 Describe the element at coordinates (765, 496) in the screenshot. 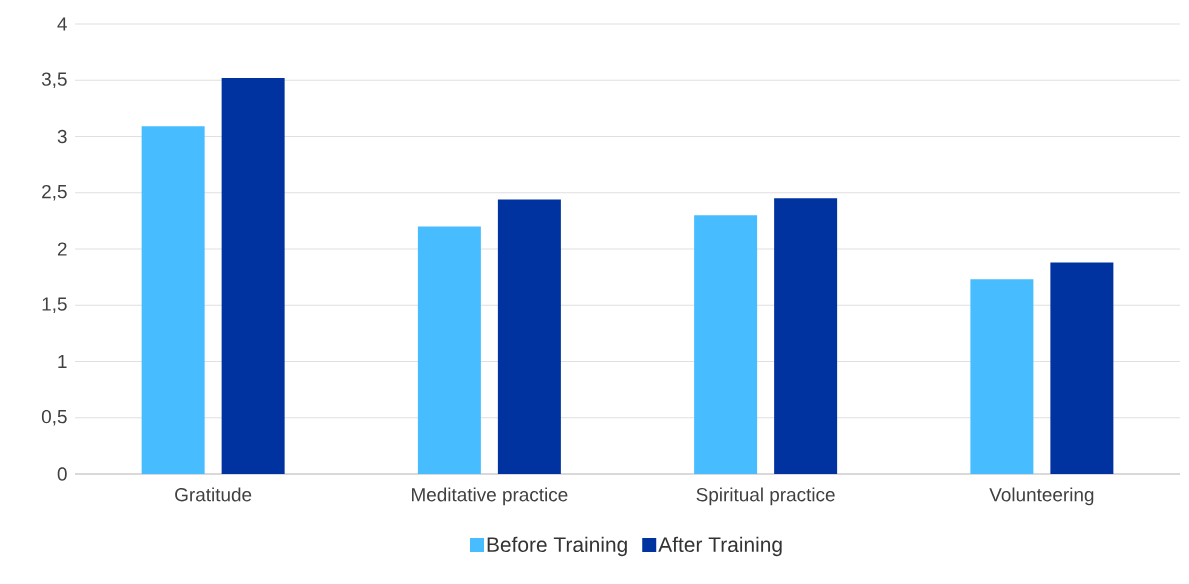

I see `x-tick-label: Spiritual practice` at that location.